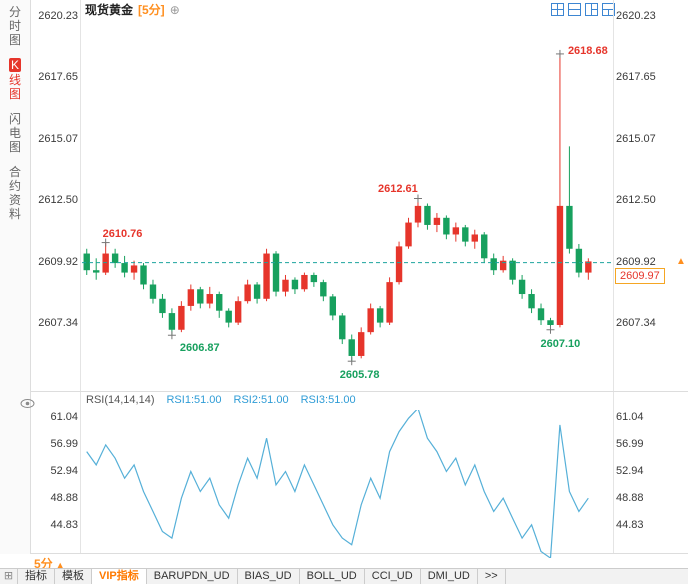 The height and width of the screenshot is (584, 688). Describe the element at coordinates (328, 400) in the screenshot. I see `rsi3-value: RSI3:51.00` at that location.